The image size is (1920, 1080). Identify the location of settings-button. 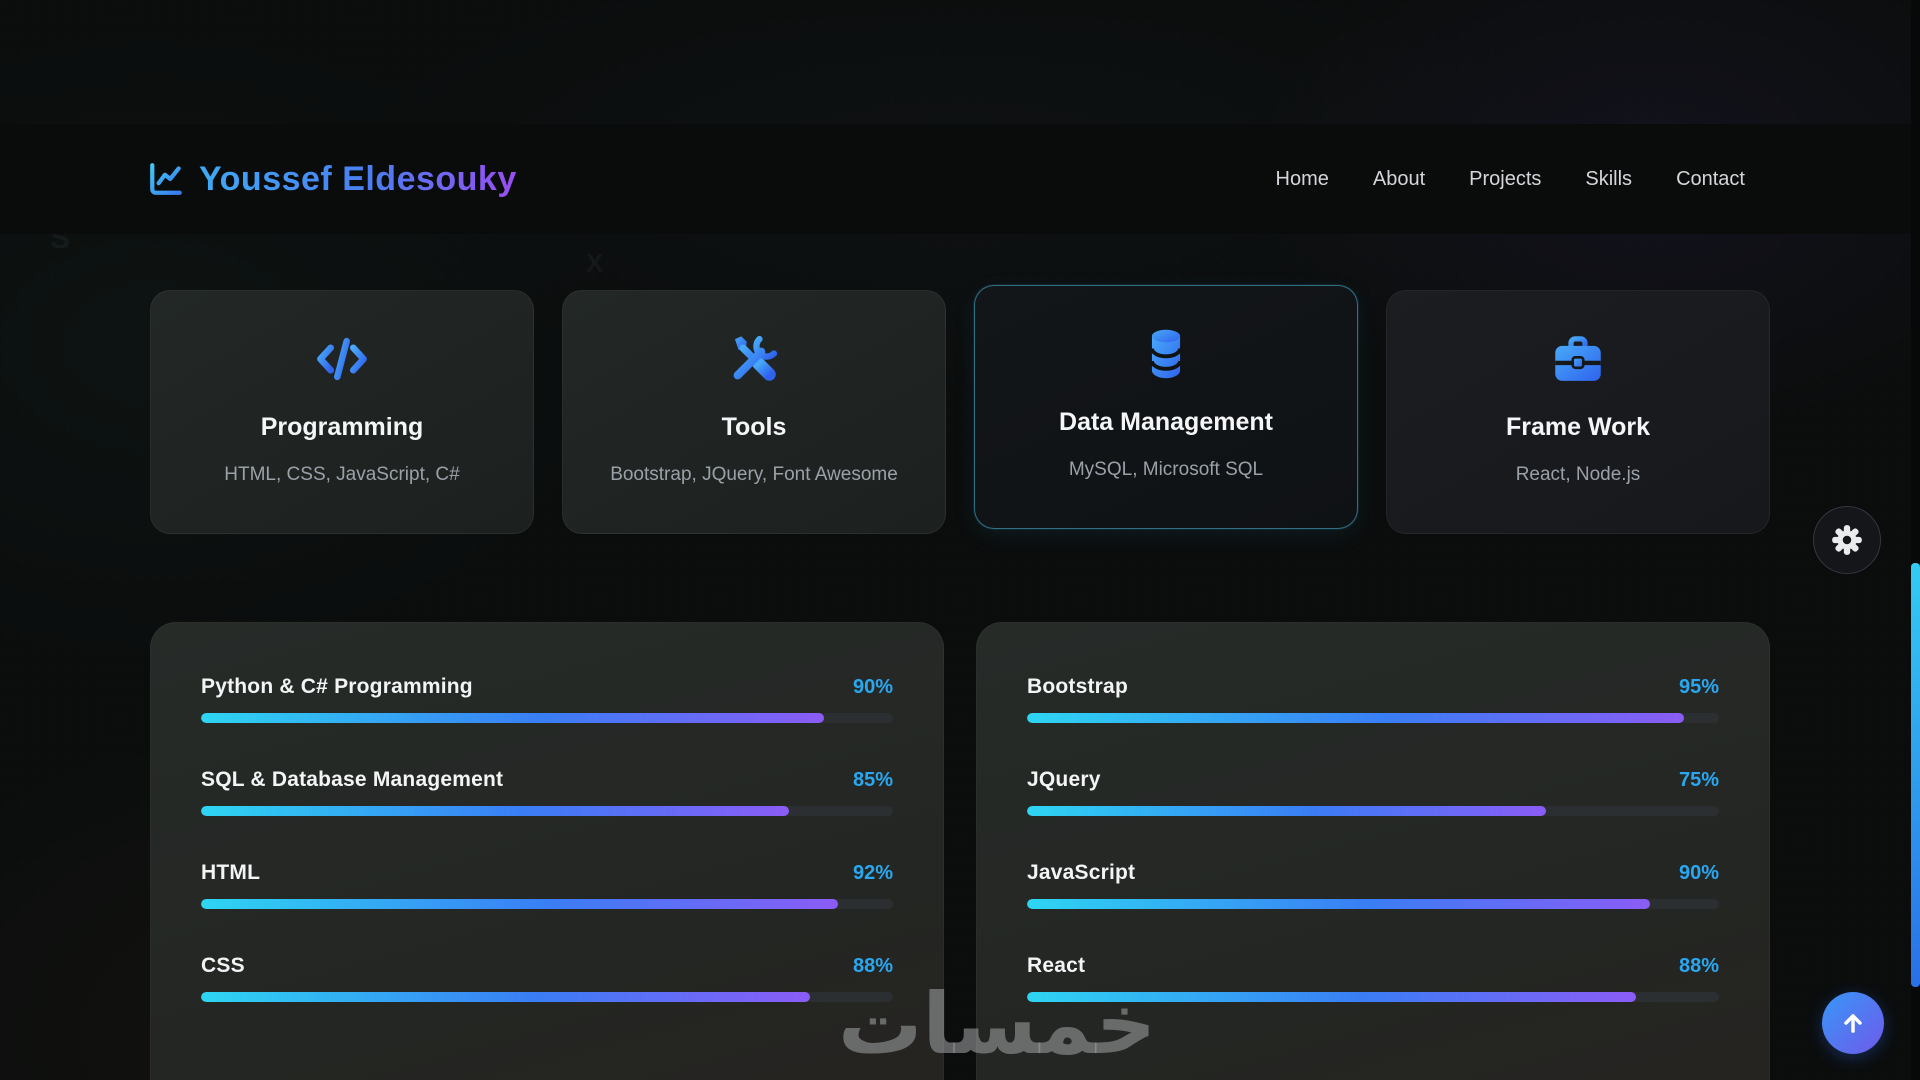
(1847, 540).